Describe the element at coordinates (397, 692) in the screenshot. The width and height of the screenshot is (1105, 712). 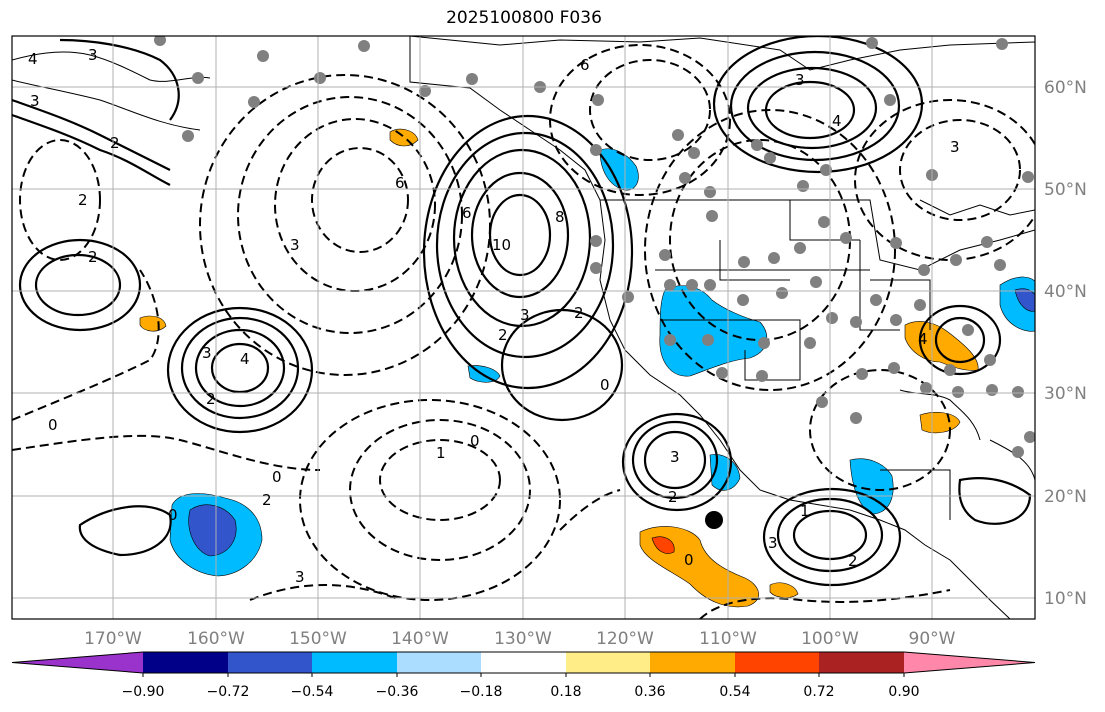
I see `colorbar-tick-label: −0.36` at that location.